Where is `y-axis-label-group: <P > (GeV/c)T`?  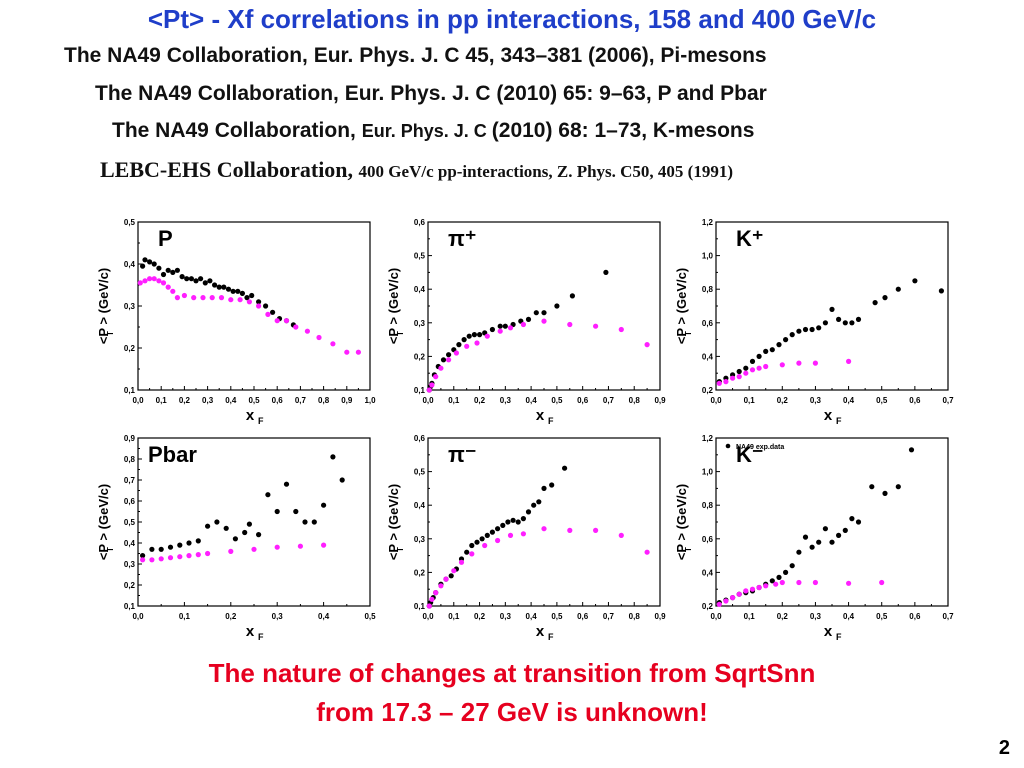
y-axis-label-group: <P > (GeV/c)T is located at coordinates (105, 522).